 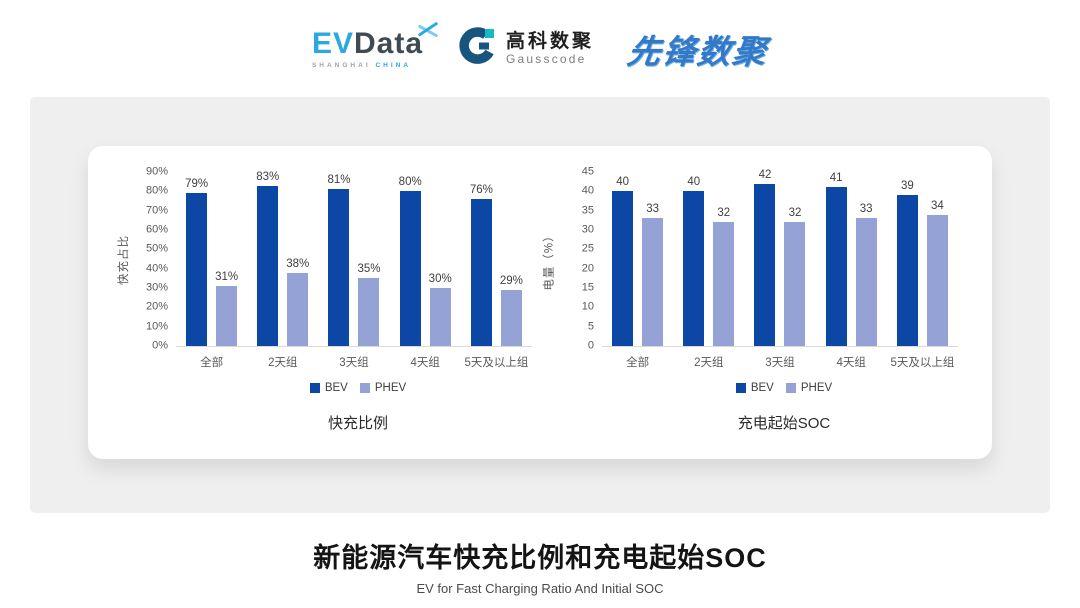 What do you see at coordinates (156, 171) in the screenshot?
I see `y-tick-label: 90%` at bounding box center [156, 171].